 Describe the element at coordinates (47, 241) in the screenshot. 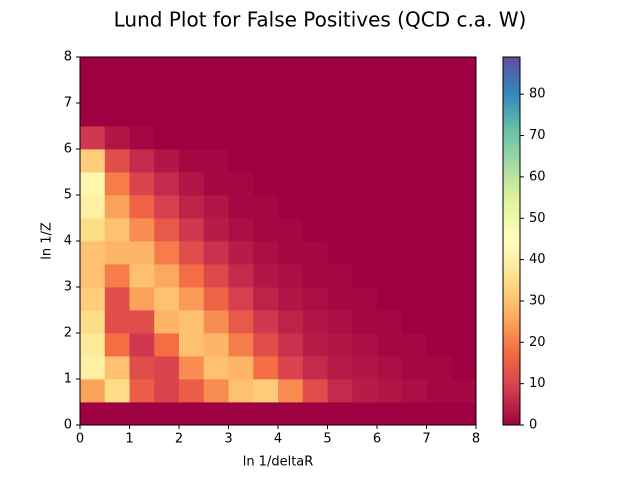

I see `y-axis-label: ln 1/Z` at that location.